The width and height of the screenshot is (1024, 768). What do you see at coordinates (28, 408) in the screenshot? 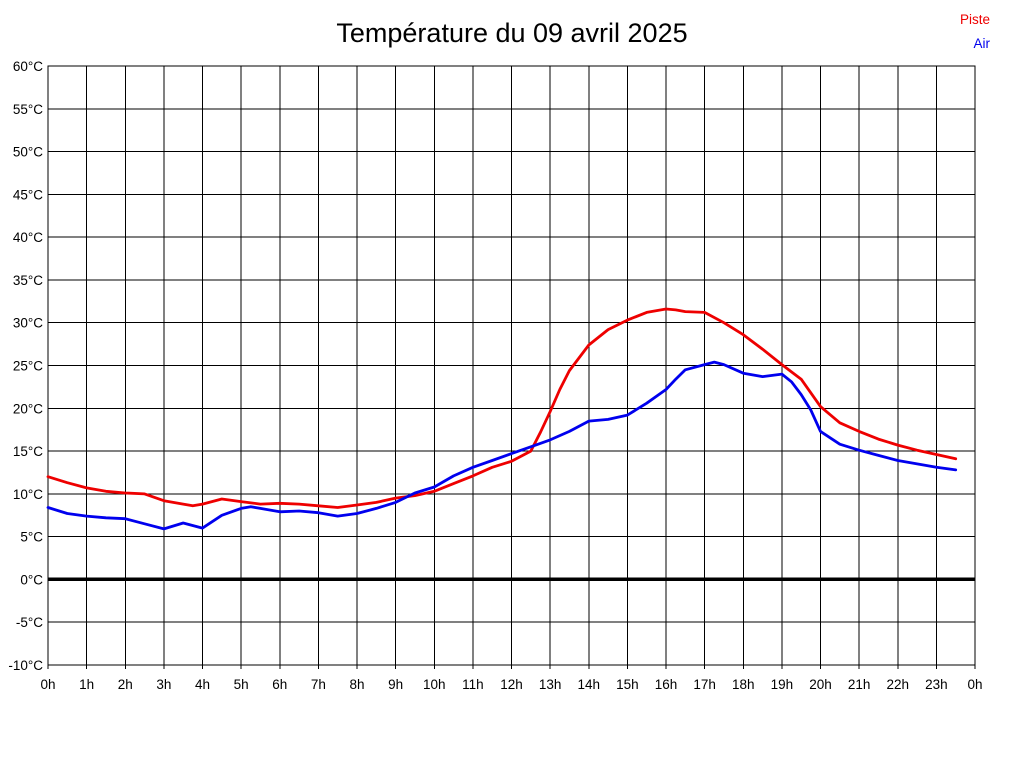
I see `svg-text: 20°C` at bounding box center [28, 408].